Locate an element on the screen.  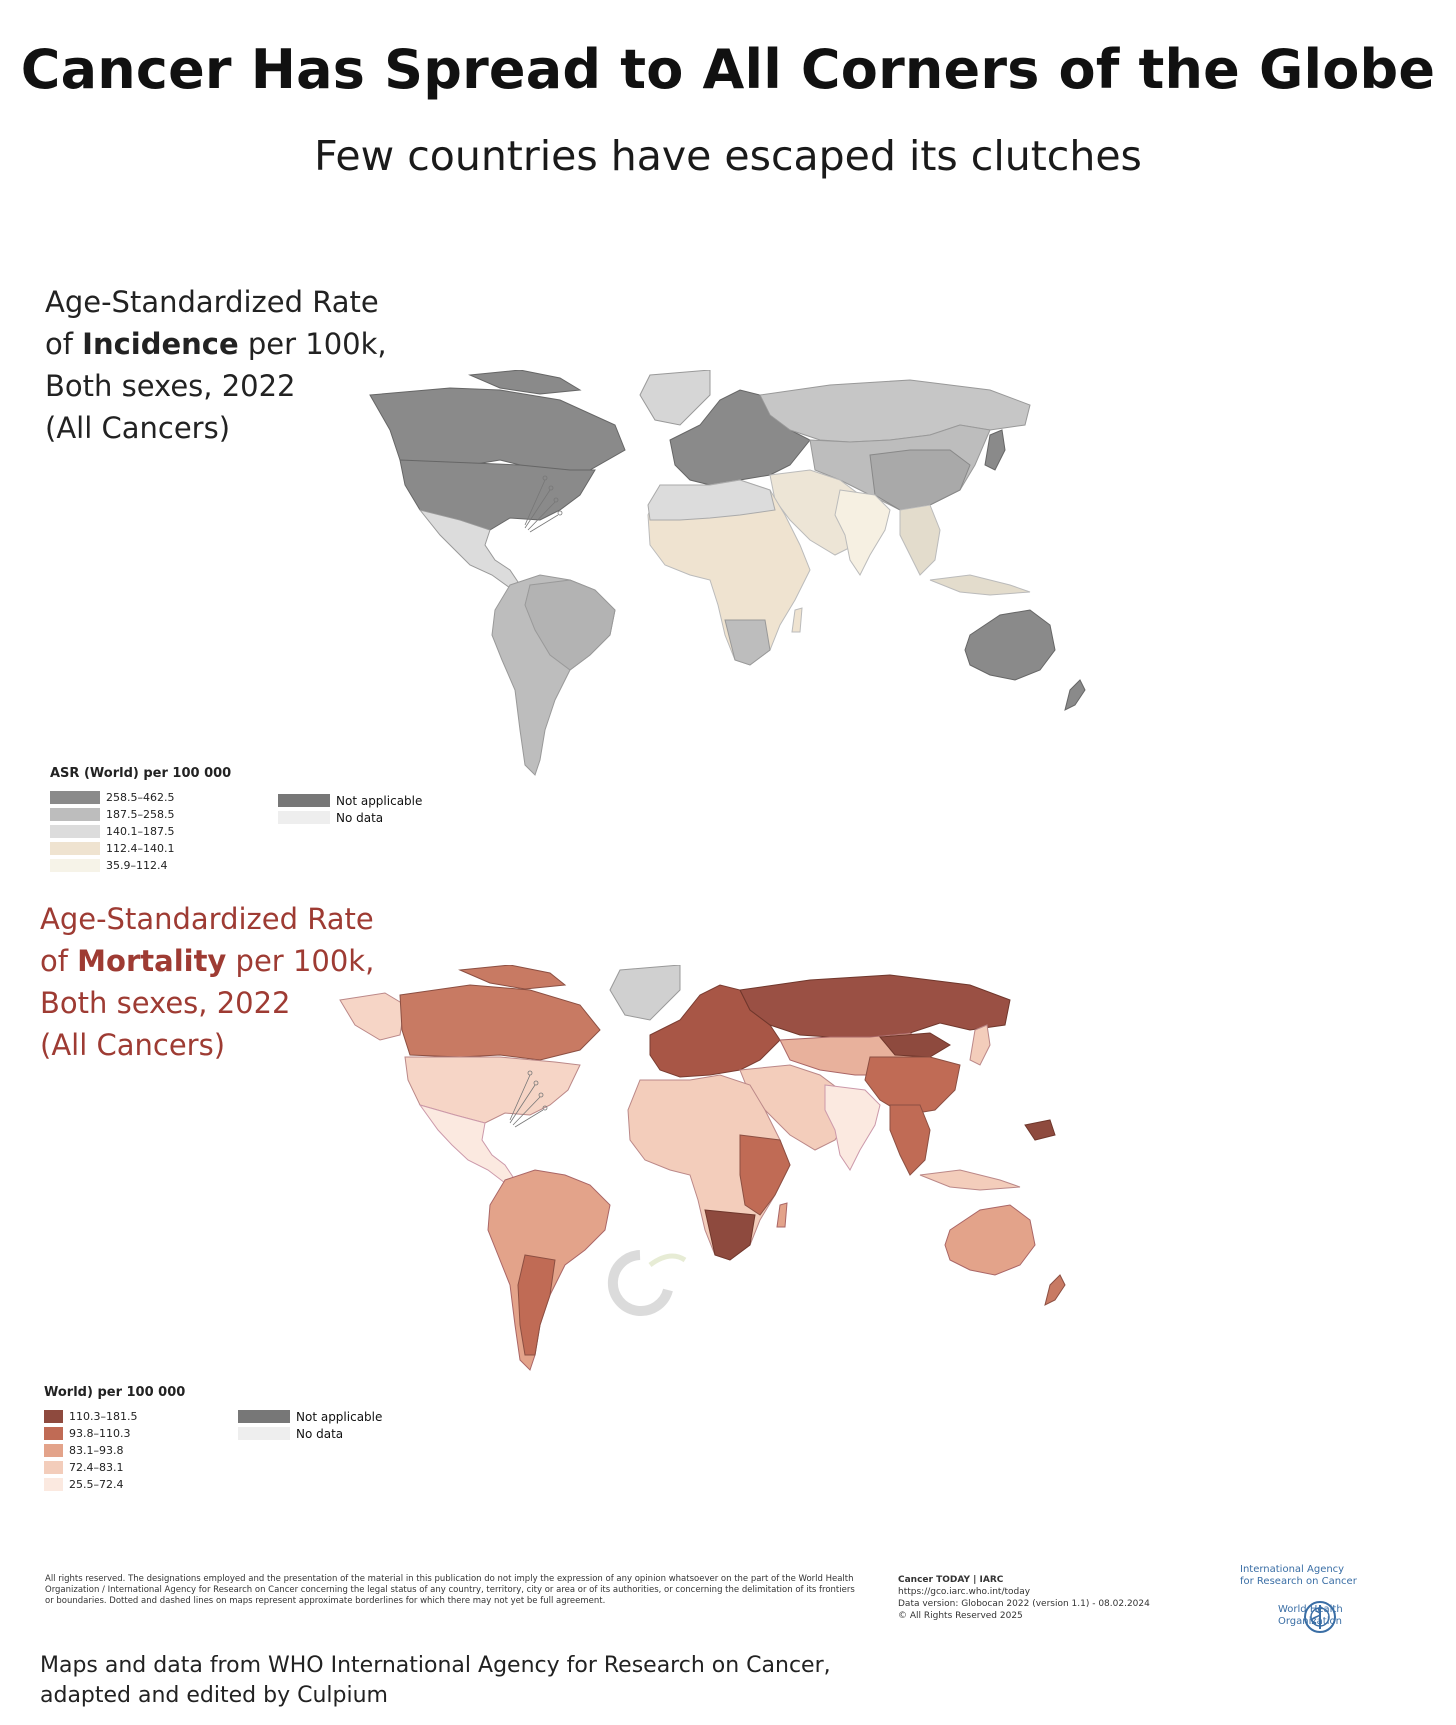
who-emblem-icon is located at coordinates (1320, 1617).